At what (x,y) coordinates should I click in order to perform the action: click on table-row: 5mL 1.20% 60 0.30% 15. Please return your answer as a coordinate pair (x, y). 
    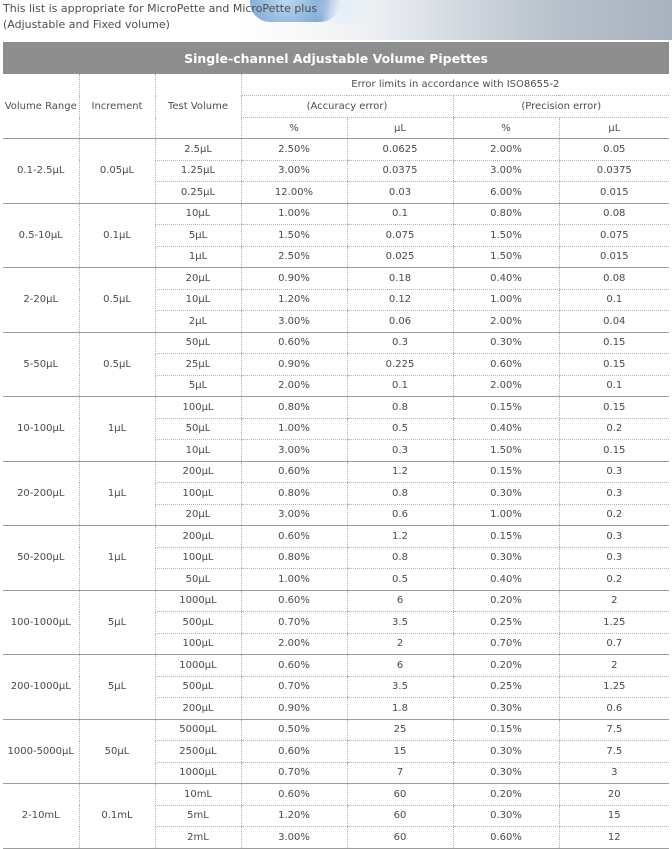
    Looking at the image, I should click on (336, 816).